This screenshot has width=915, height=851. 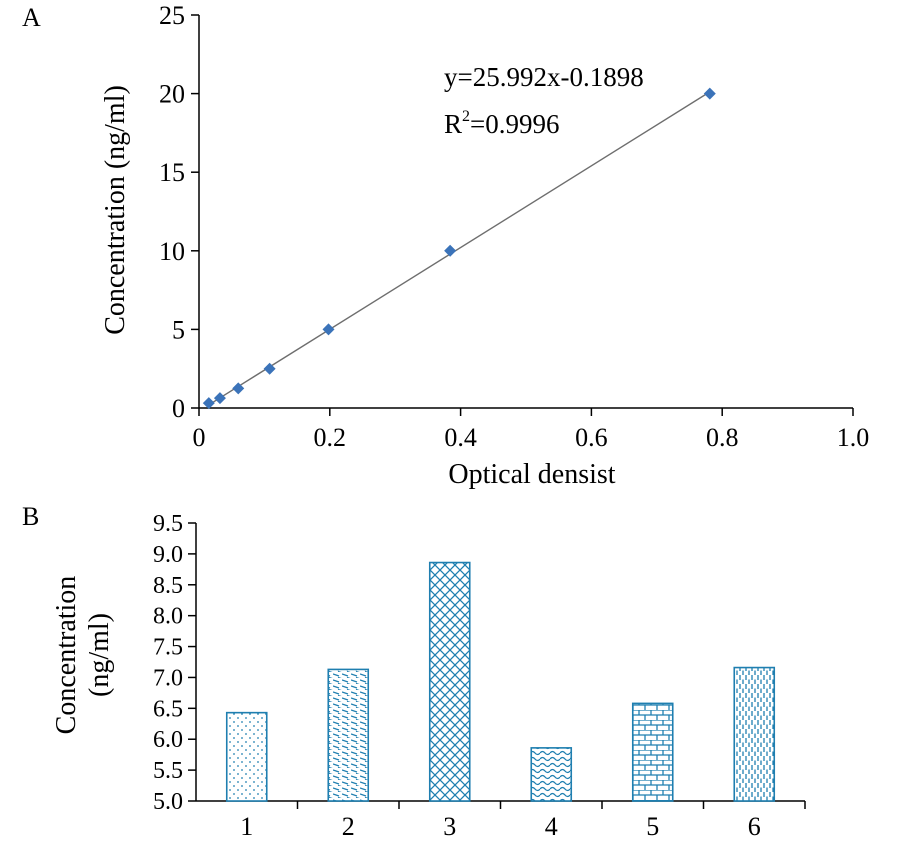 I want to click on panel-a-y-axis-label: Concentration (ng/ml), so click(x=115, y=210).